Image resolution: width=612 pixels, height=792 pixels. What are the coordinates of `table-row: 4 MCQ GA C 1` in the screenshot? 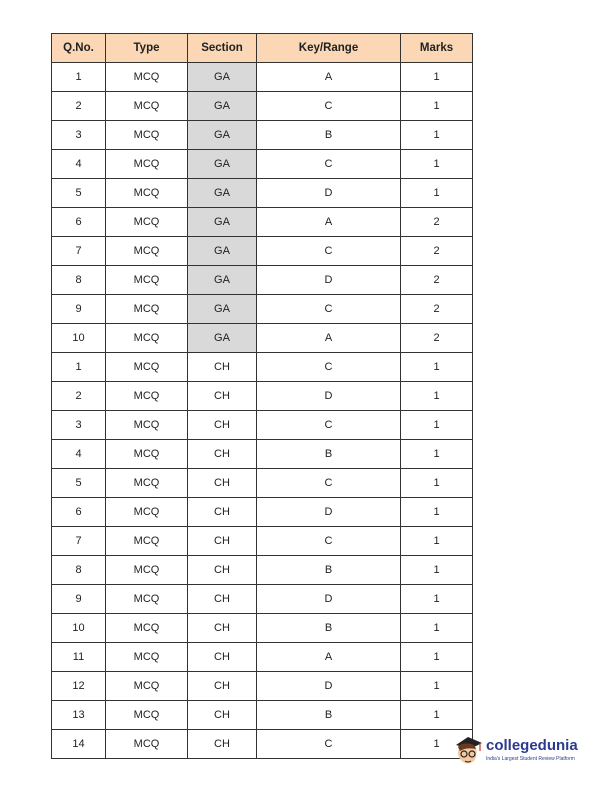 It's located at (262, 164).